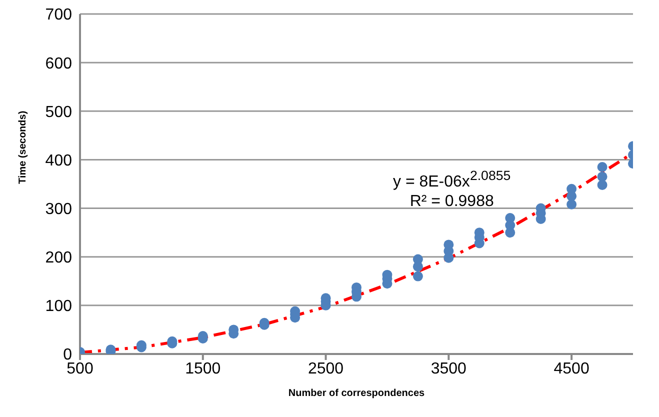 This screenshot has height=417, width=659. I want to click on y-tick-label: 400, so click(58, 161).